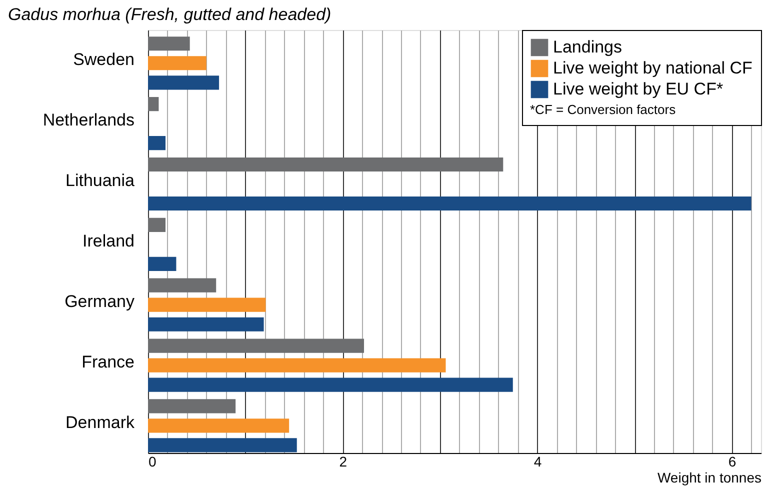  Describe the element at coordinates (638, 89) in the screenshot. I see `legend-label: Live weight by EU CF*` at that location.